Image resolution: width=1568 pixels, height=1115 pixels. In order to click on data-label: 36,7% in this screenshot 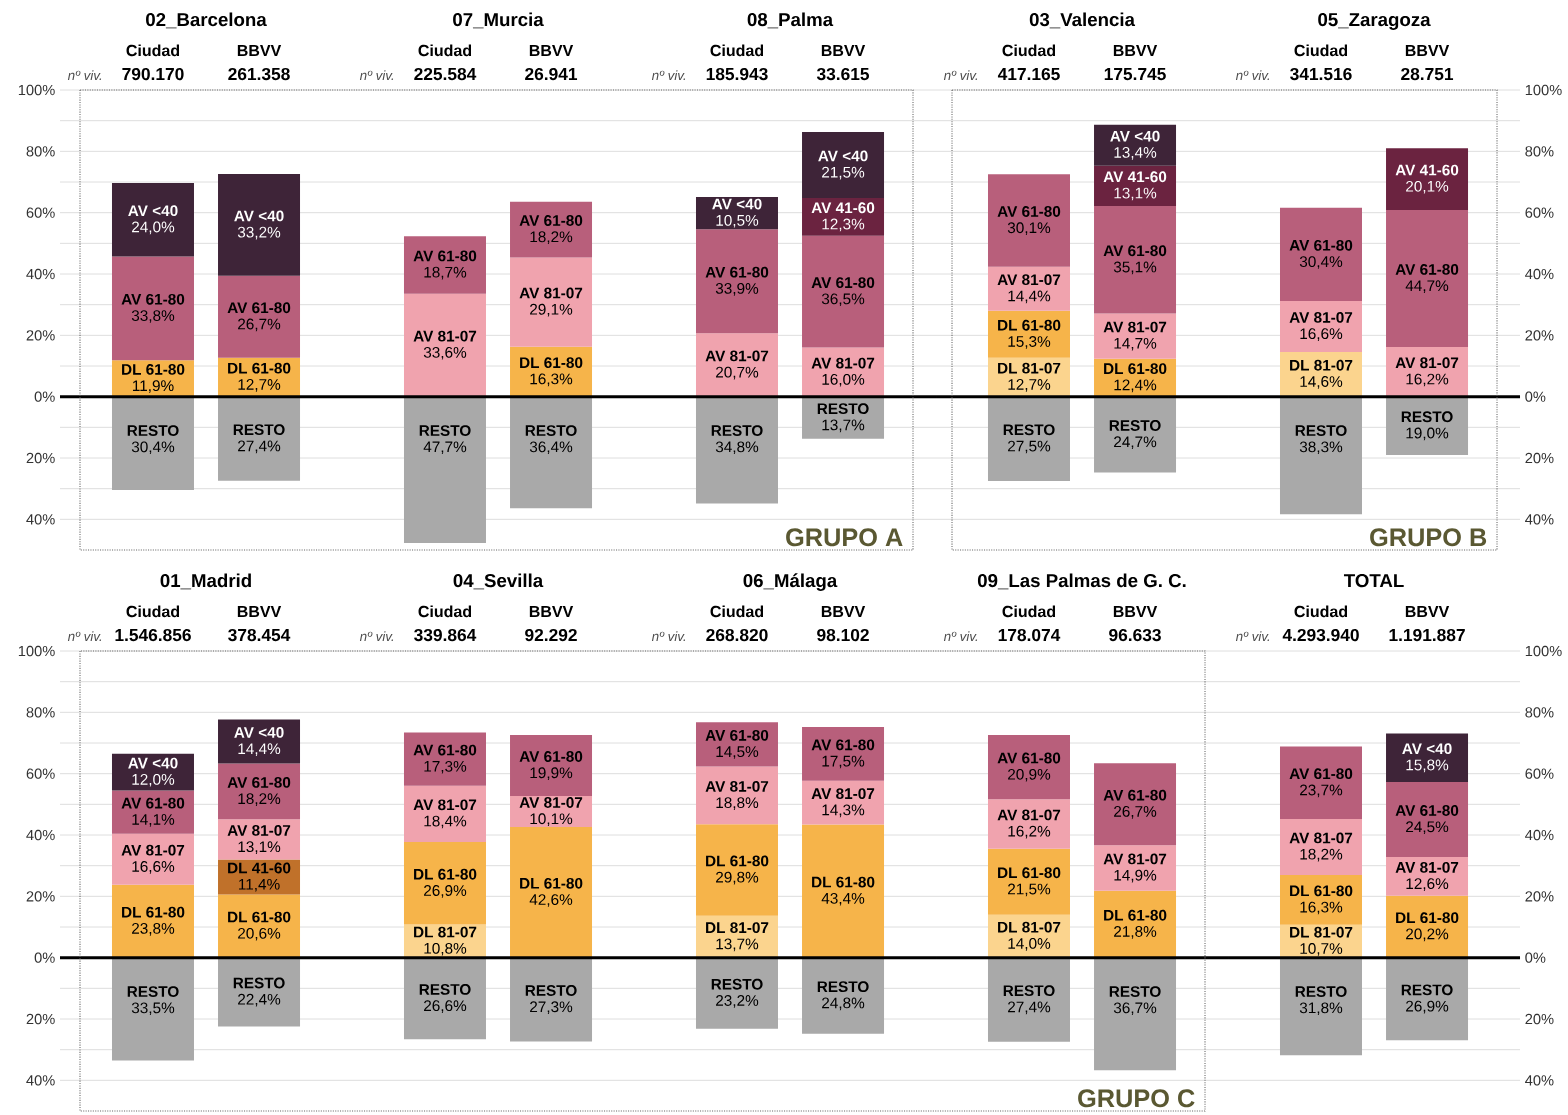, I will do `click(1135, 1009)`.